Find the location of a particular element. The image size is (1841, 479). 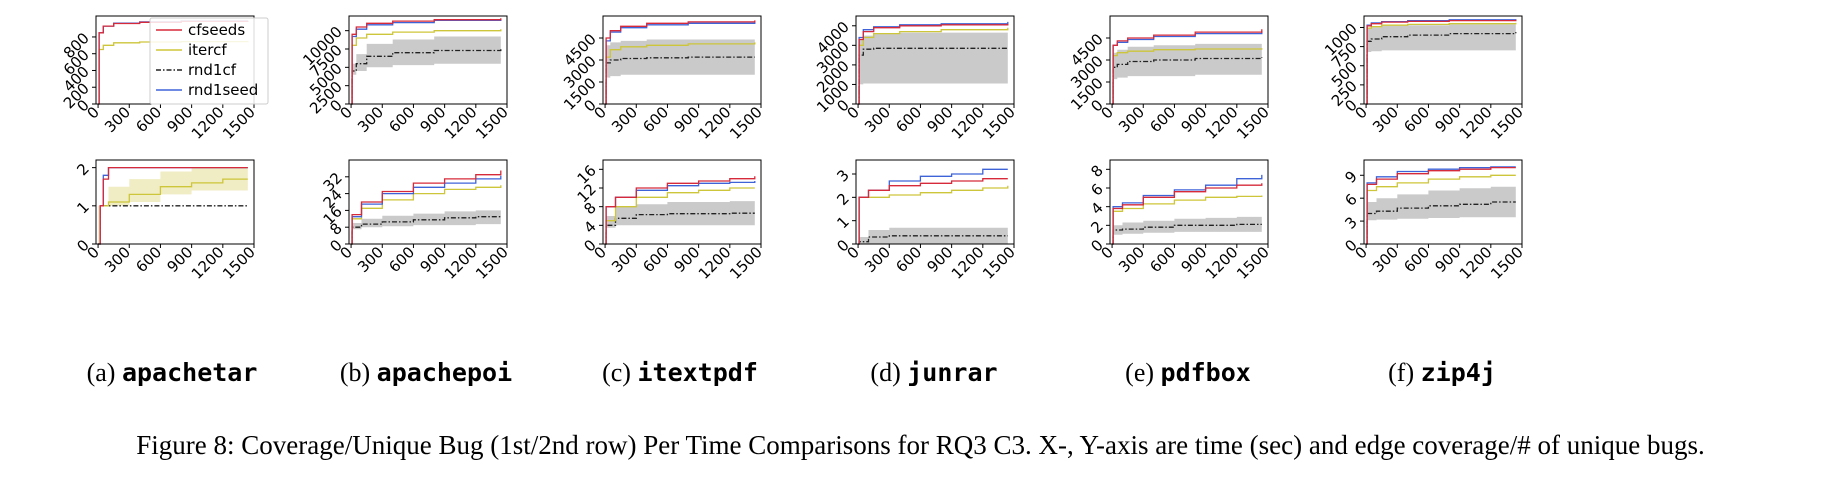

y-tick-label: 4 is located at coordinates (1096, 208).